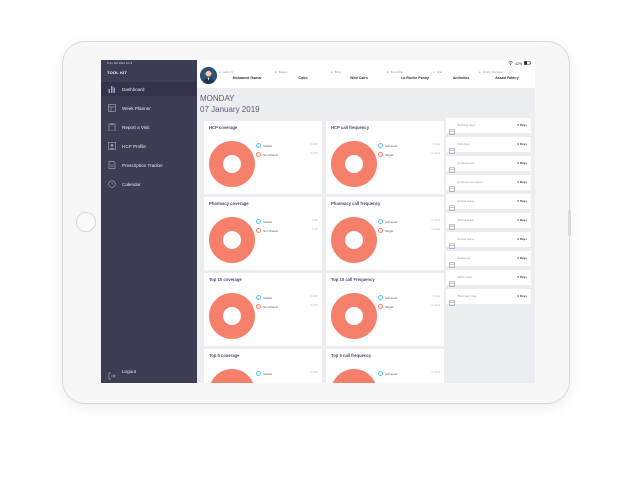  Describe the element at coordinates (247, 72) in the screenshot. I see `header-field-key: ● Hello It's` at that location.